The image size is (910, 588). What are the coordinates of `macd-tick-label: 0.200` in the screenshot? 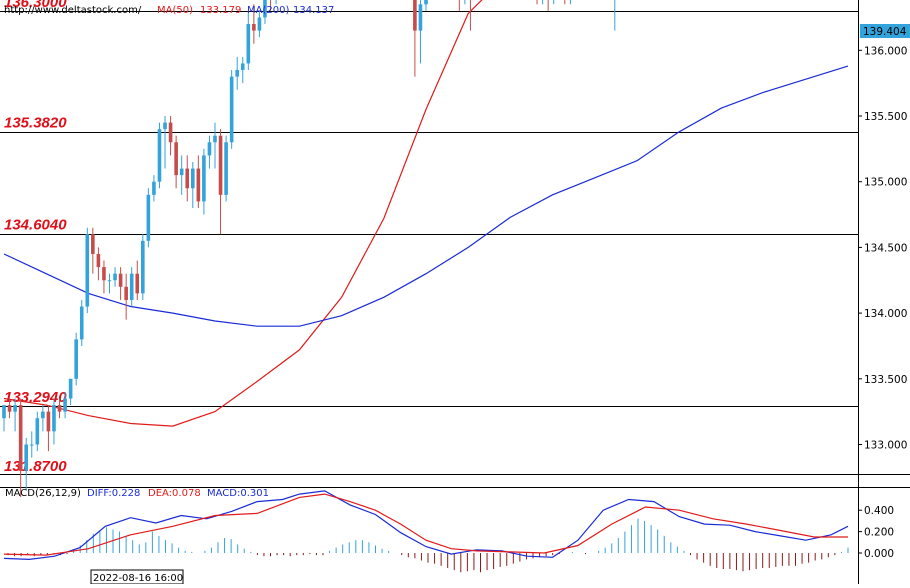 It's located at (879, 533).